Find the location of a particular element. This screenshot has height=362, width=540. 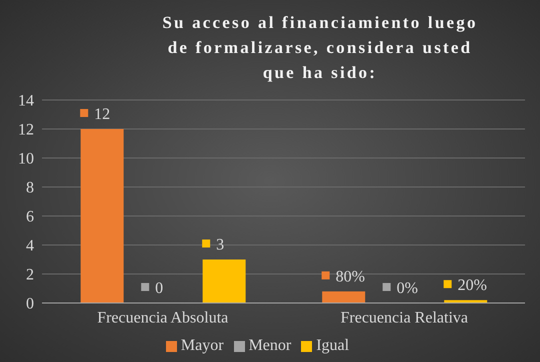

x-tick-label: Frecuencia Absoluta is located at coordinates (162, 317).